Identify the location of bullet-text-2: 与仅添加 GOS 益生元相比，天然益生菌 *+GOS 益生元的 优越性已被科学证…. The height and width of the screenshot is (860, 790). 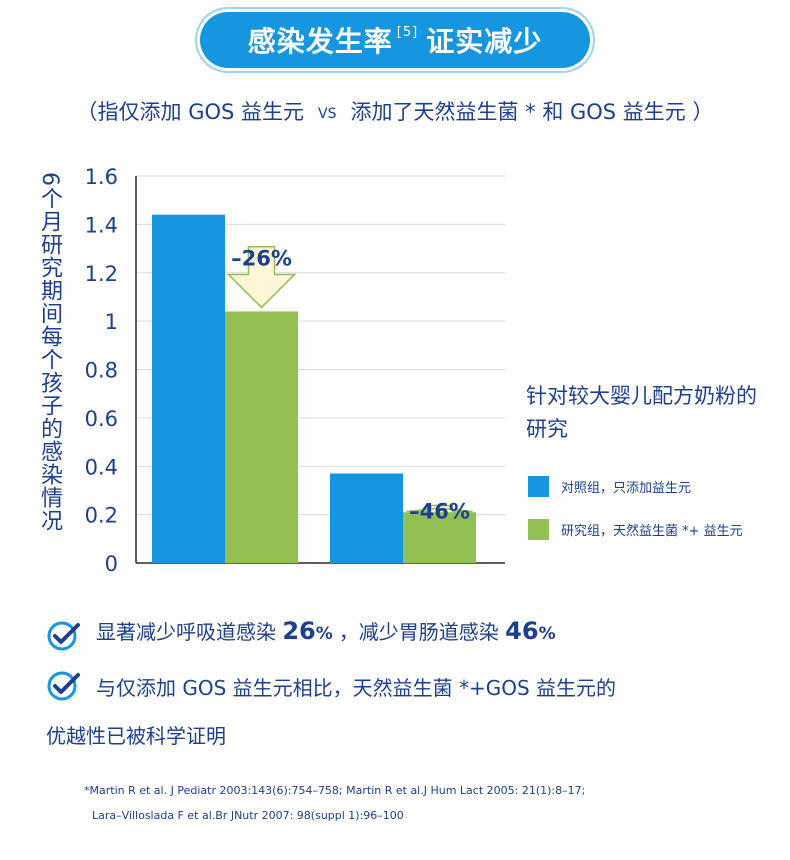
(331, 712).